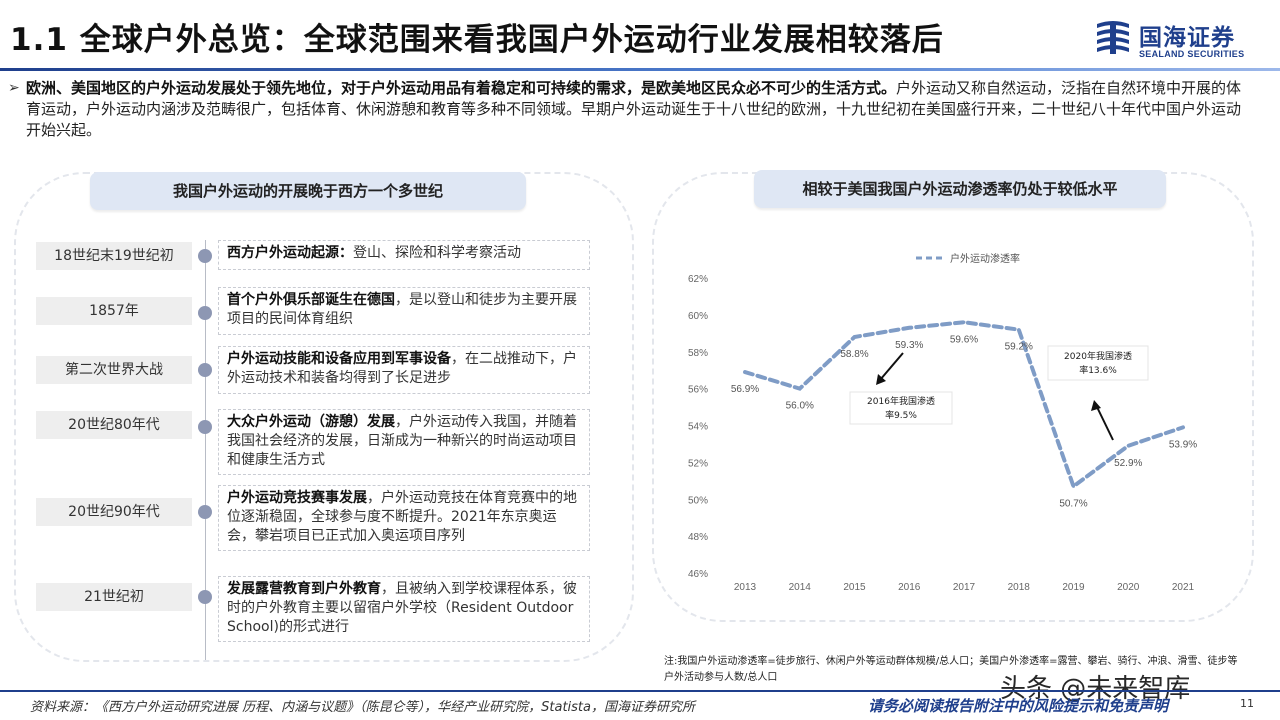 This screenshot has height=720, width=1280. I want to click on timeline-description-bold: 户外运动竞技赛事发展, so click(297, 498).